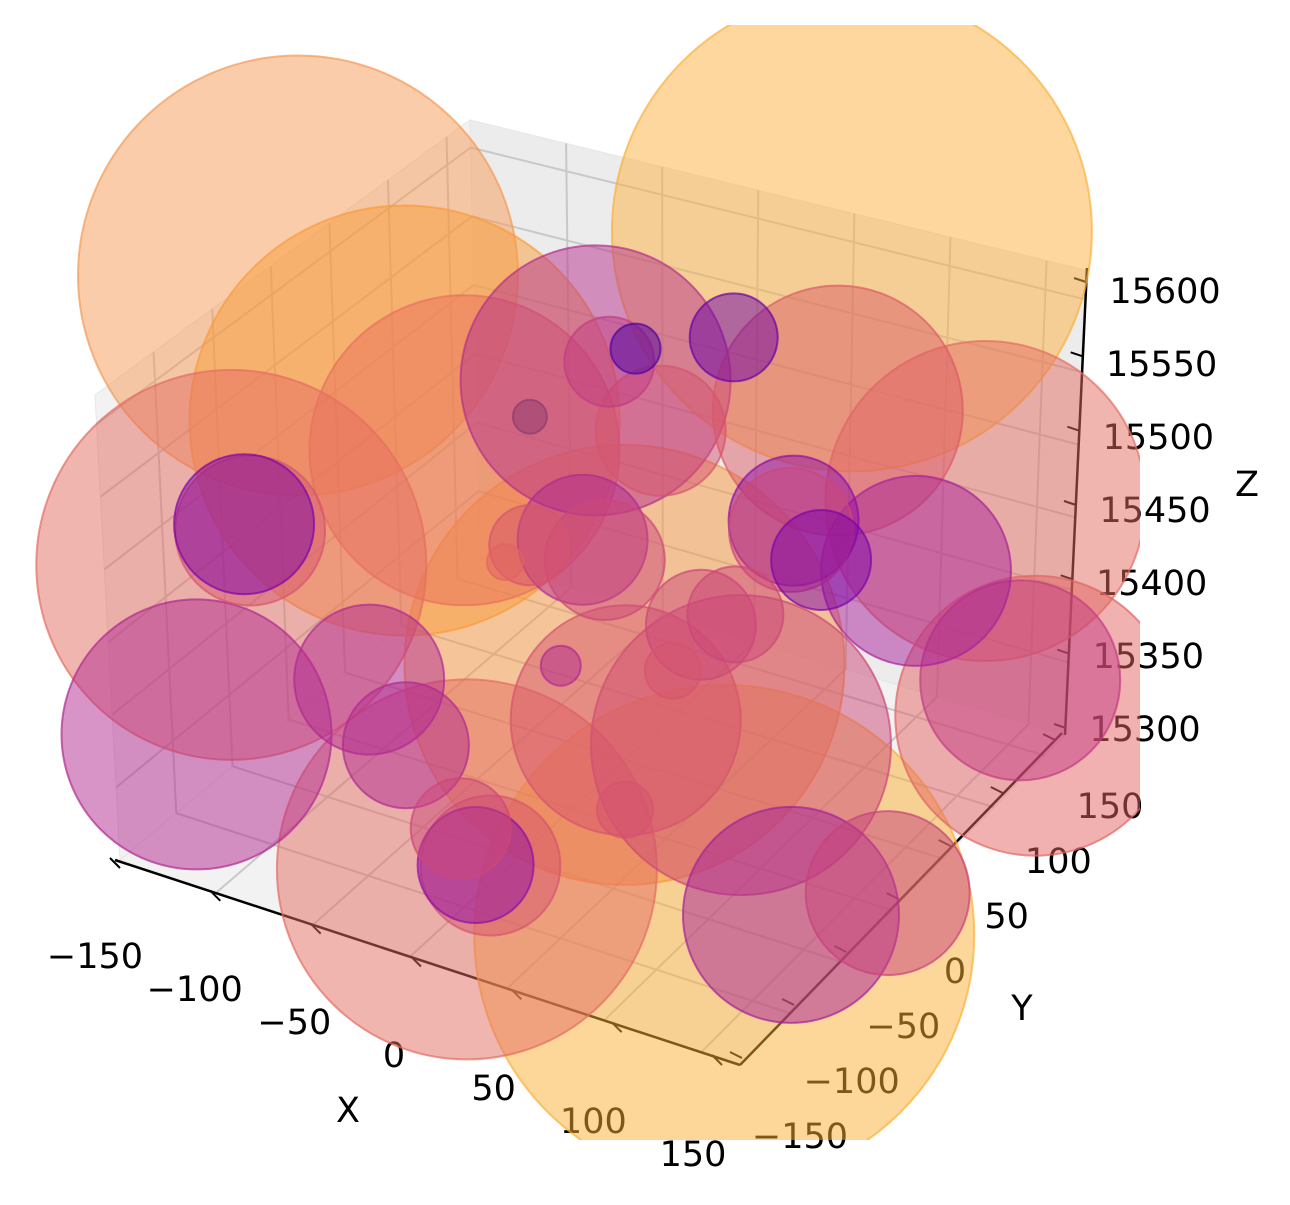  Describe the element at coordinates (1164, 292) in the screenshot. I see `z-tick-label: 15600` at that location.